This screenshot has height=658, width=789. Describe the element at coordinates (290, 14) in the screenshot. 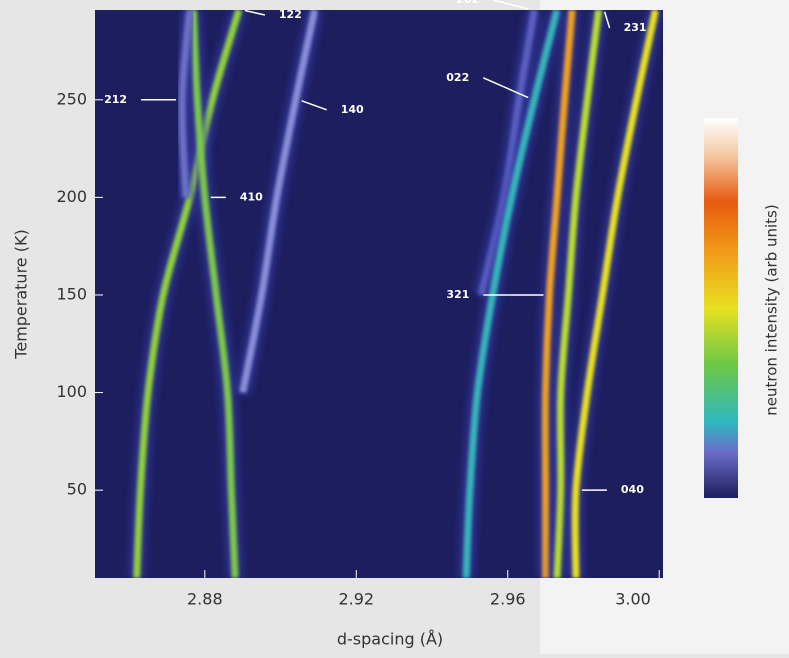

I see `annotation-label: 122` at that location.